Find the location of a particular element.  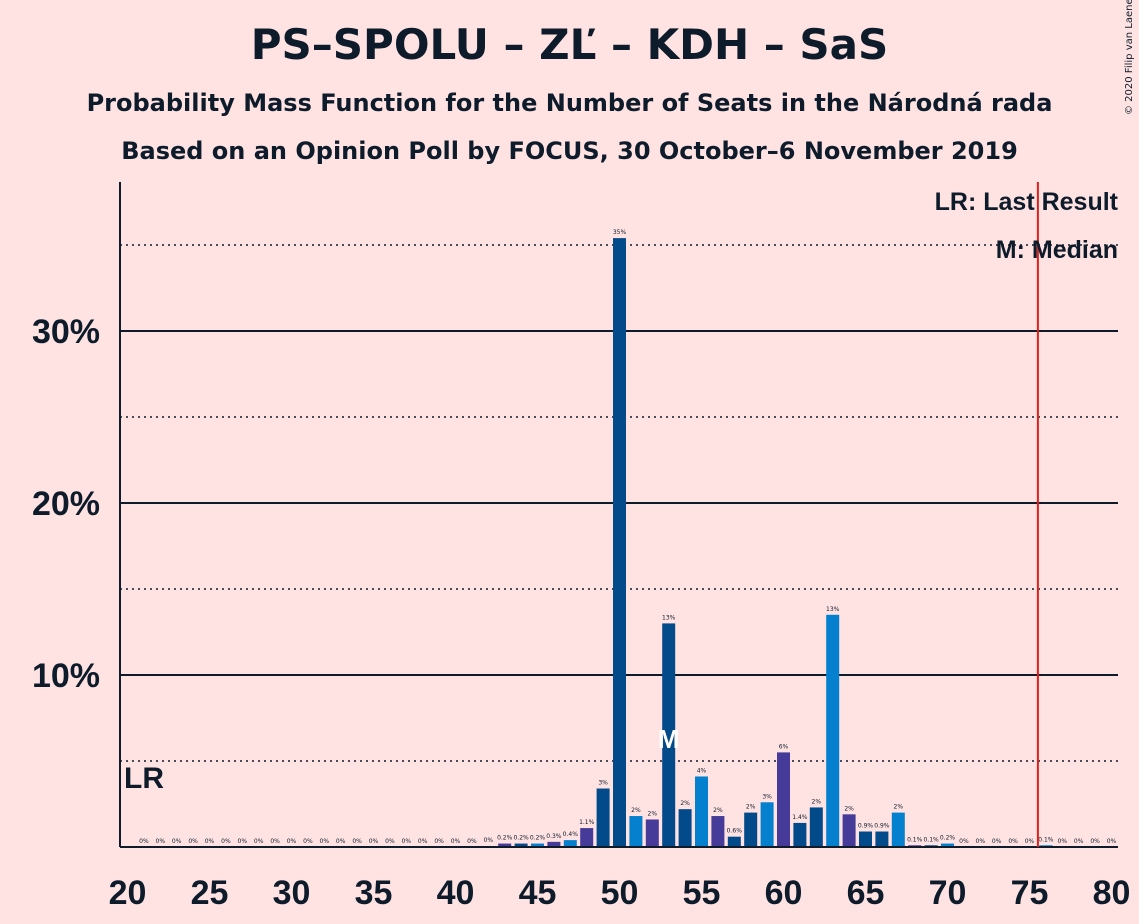

x-tick-label: 20 is located at coordinates (128, 893).